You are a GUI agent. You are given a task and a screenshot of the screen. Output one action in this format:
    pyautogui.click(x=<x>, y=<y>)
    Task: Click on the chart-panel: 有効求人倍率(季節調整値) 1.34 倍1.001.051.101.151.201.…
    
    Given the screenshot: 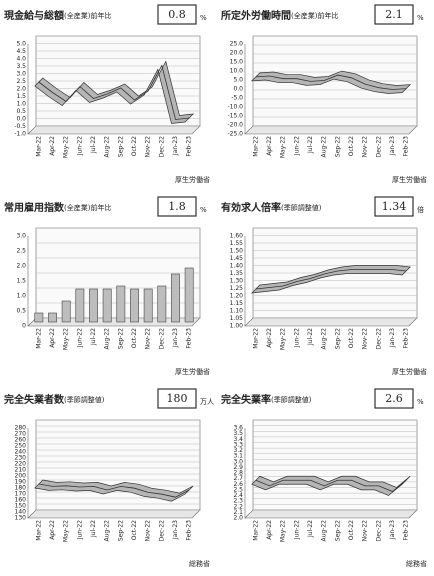 What is the action you would take?
    pyautogui.click(x=324, y=286)
    